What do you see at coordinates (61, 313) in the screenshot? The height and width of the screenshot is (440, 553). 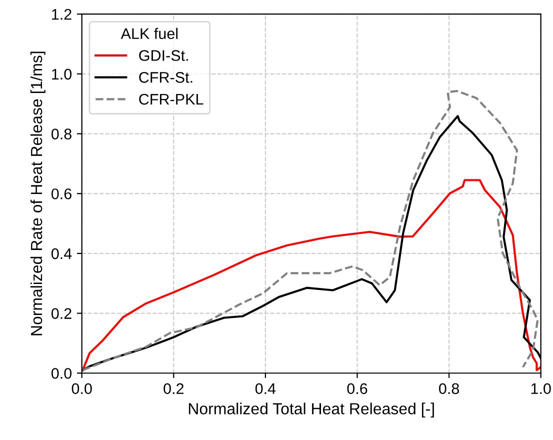 I see `y-tick-label: 0.2` at bounding box center [61, 313].